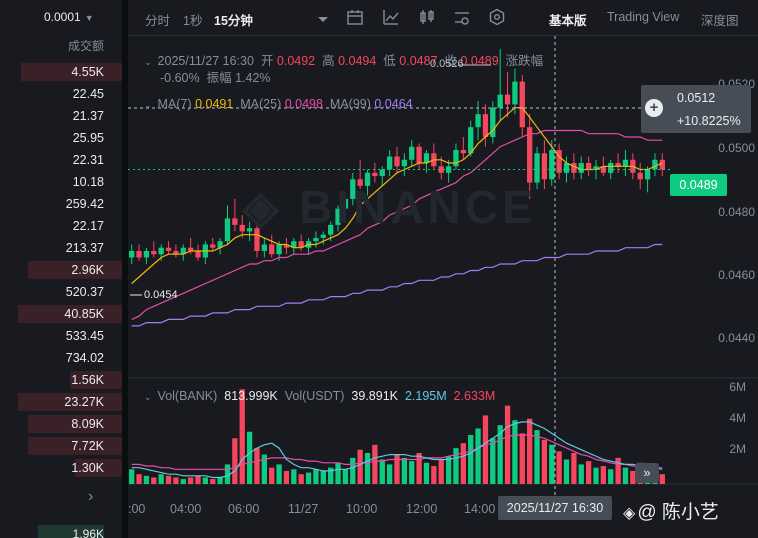  I want to click on orderbook-row: 22.31, so click(61, 160).